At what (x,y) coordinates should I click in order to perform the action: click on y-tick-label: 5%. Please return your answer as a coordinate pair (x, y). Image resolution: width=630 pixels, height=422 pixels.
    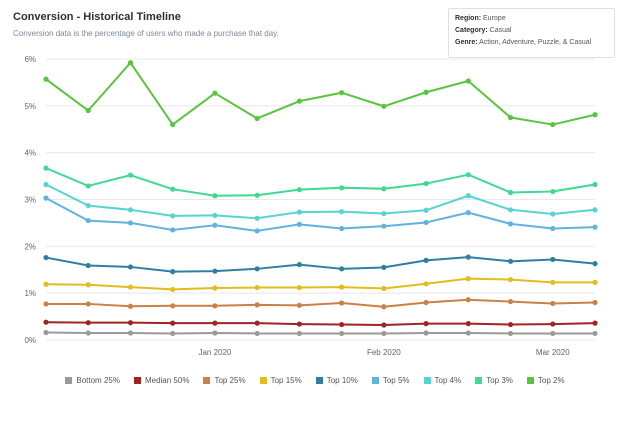
    Looking at the image, I should click on (30, 106).